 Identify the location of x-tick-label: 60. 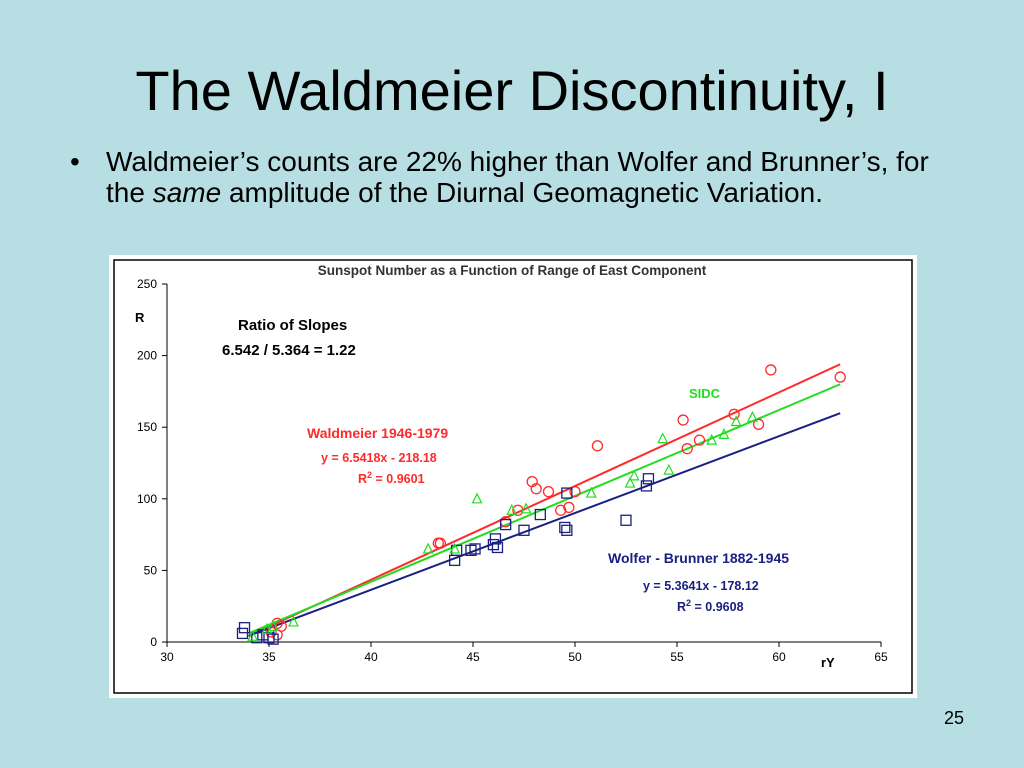
(779, 657).